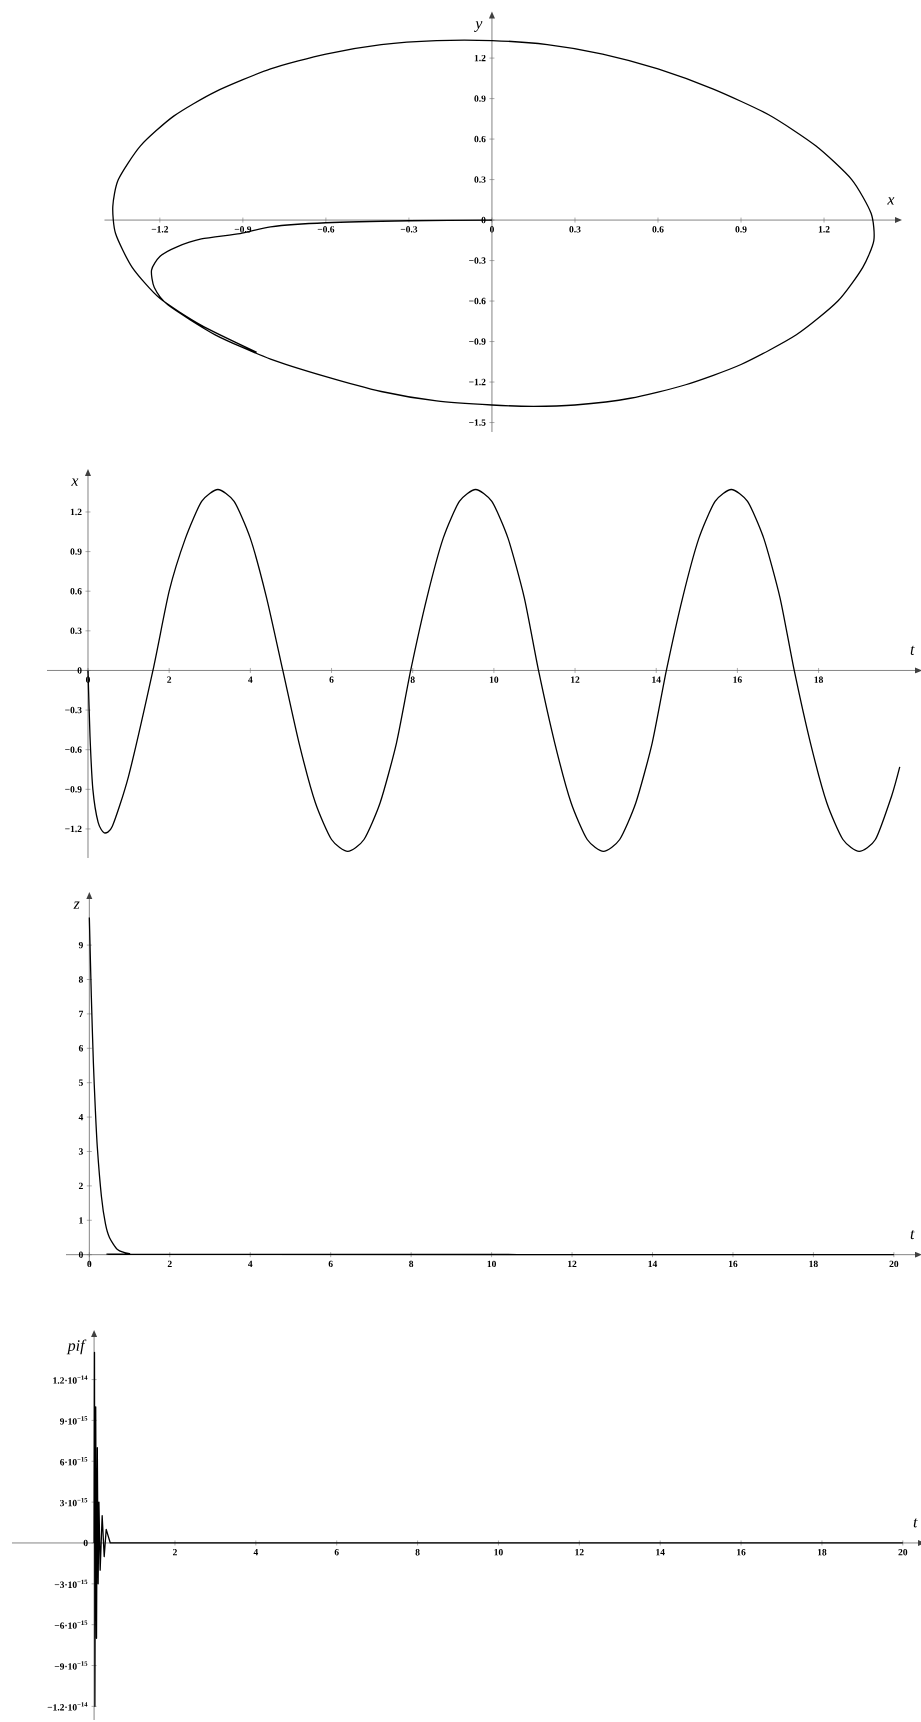 The image size is (921, 1722). I want to click on y-tick-label: 1.2·10$^{−14}$, so click(70, 1379).